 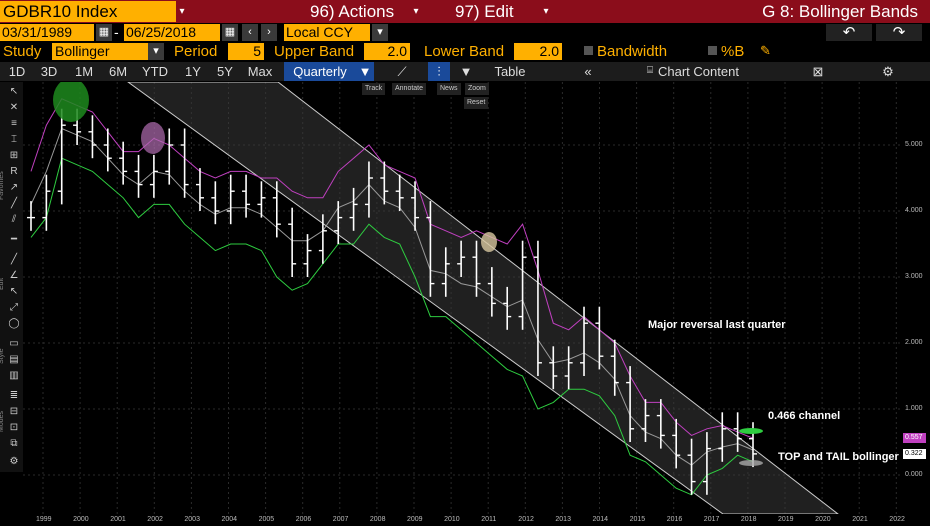 I want to click on arrow-tool-icon: ↗, so click(x=14, y=187).